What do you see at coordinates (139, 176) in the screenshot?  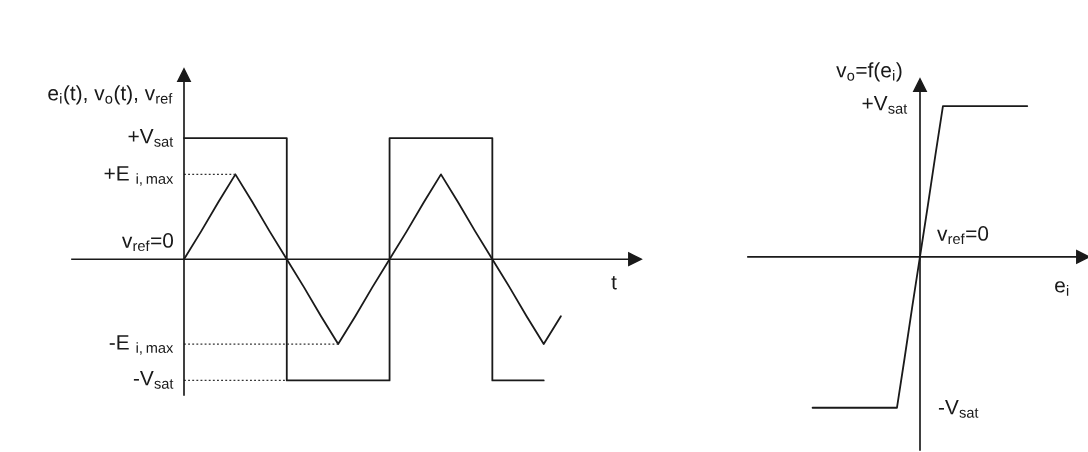 I see `text: +E $_{i,max}$` at bounding box center [139, 176].